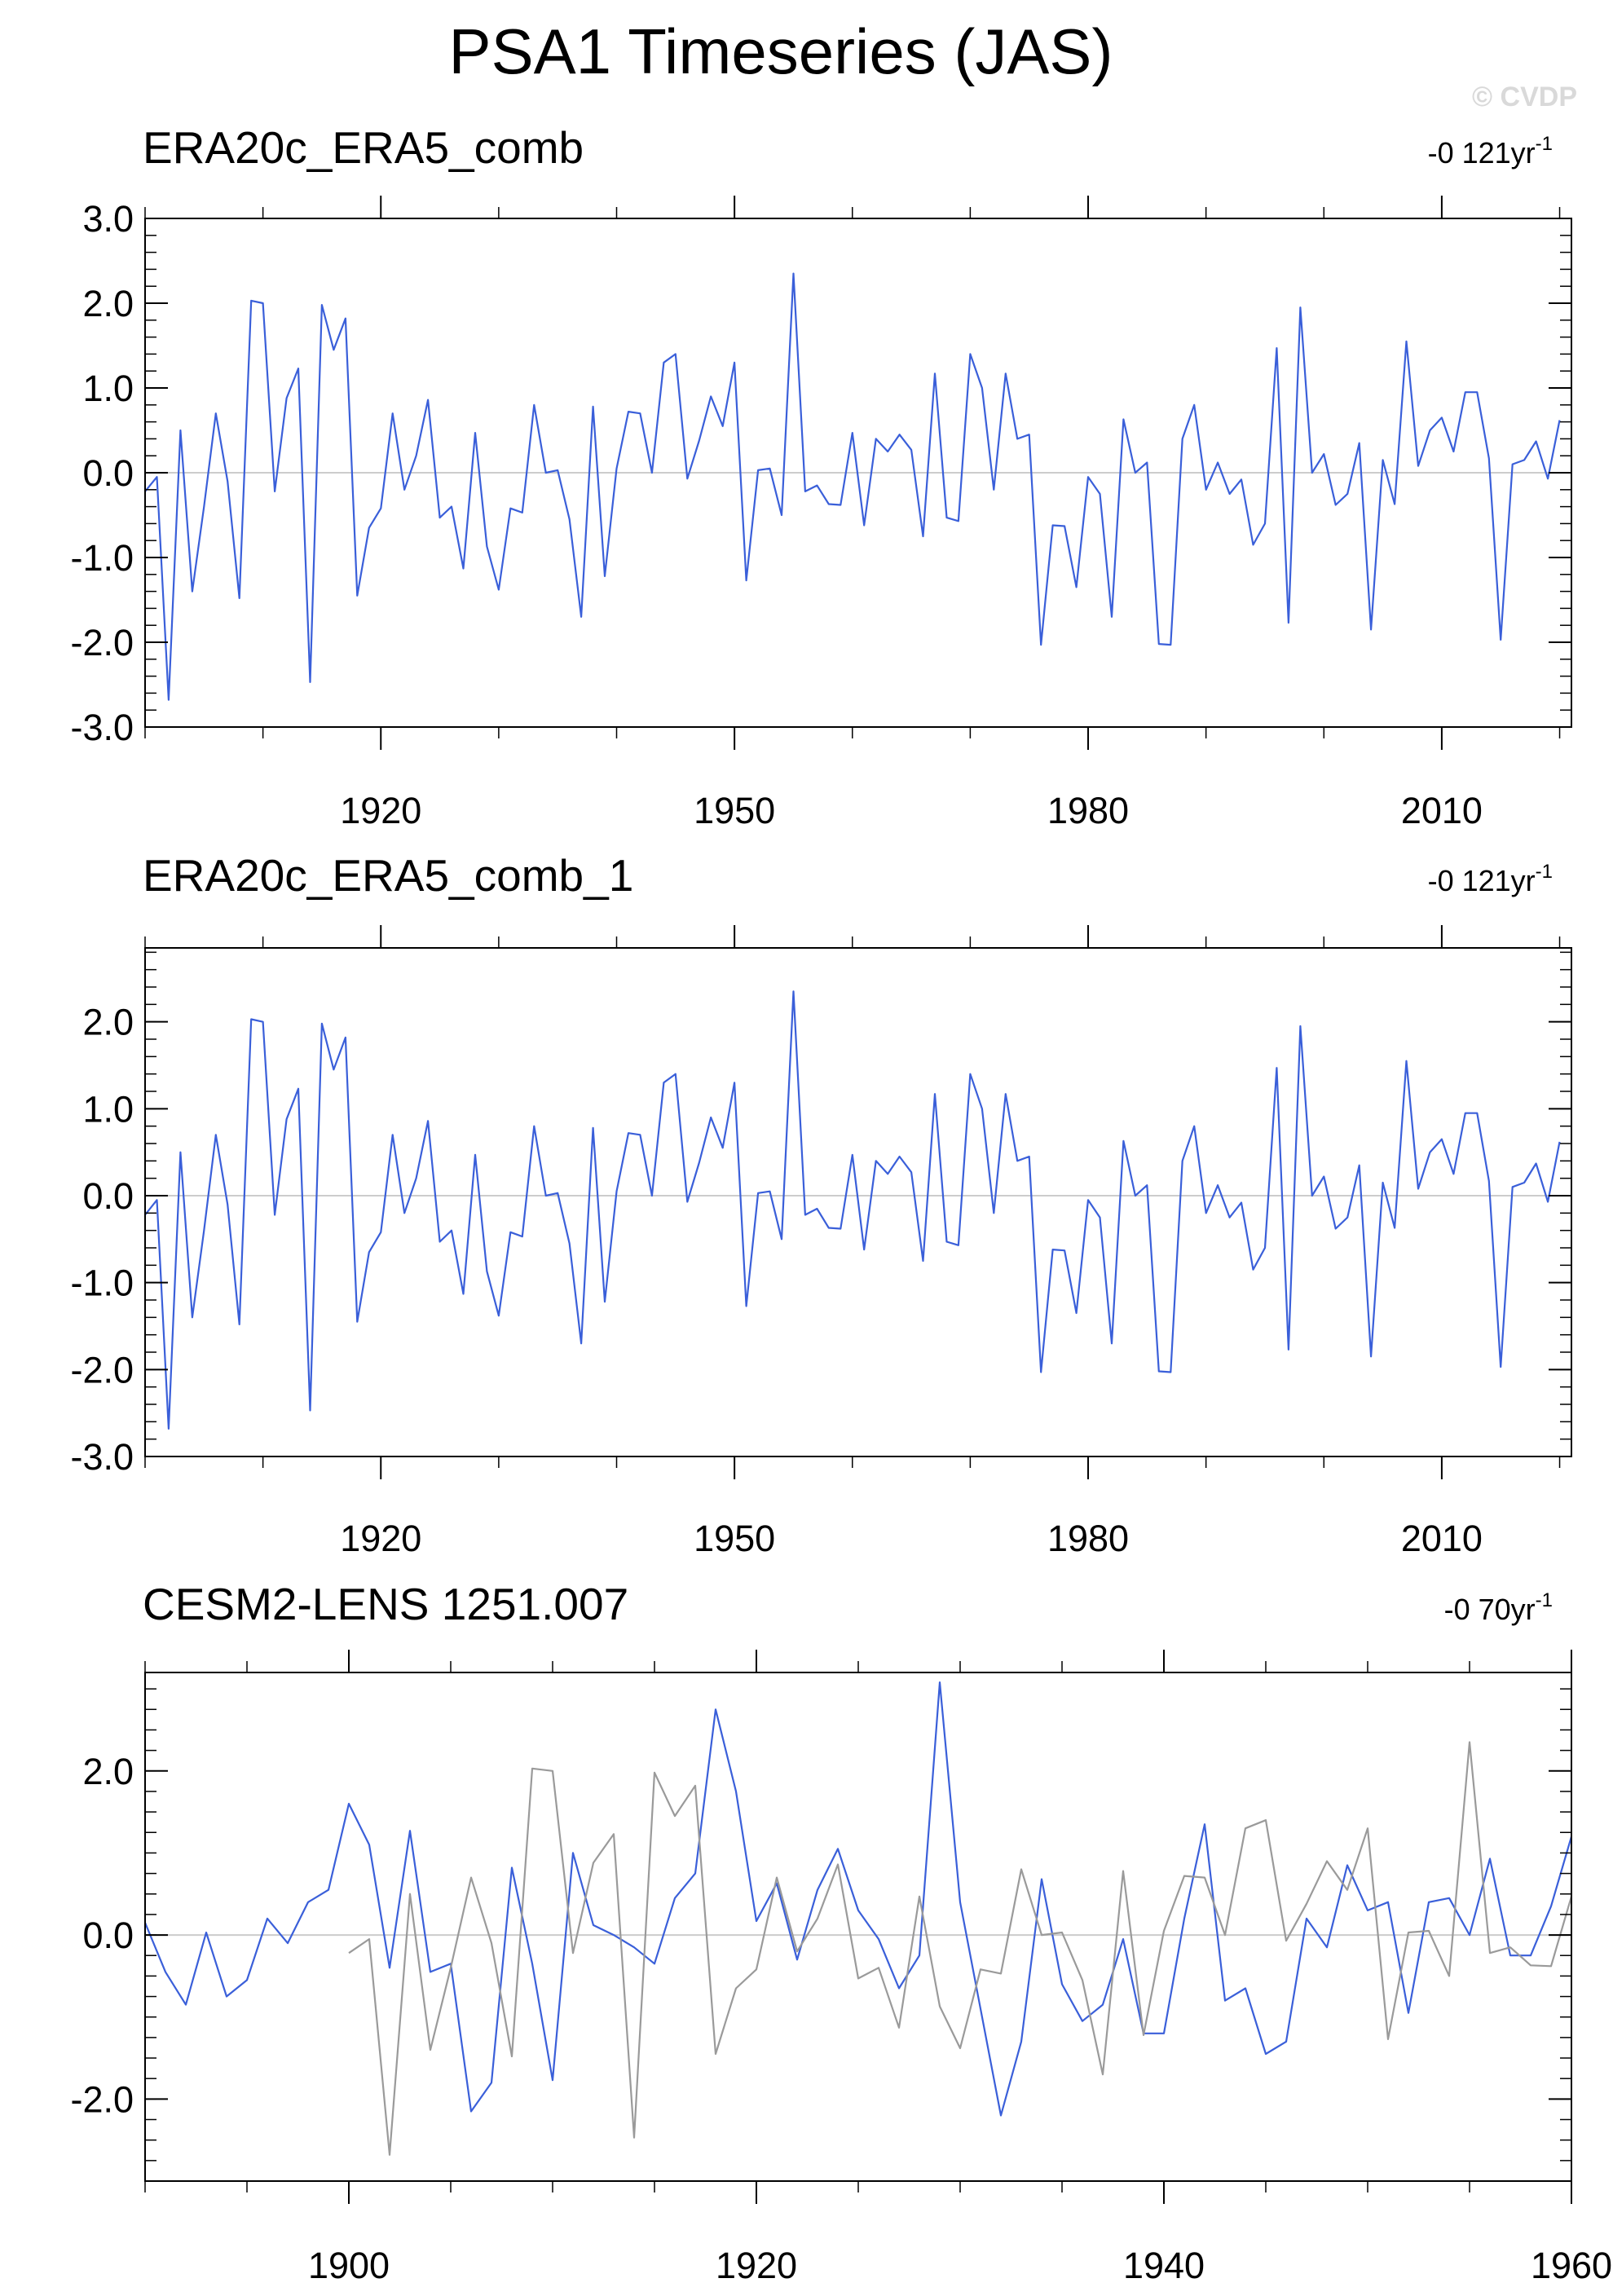 Image resolution: width=1613 pixels, height=2296 pixels. Describe the element at coordinates (349, 2265) in the screenshot. I see `x-tick-label: 1900` at that location.